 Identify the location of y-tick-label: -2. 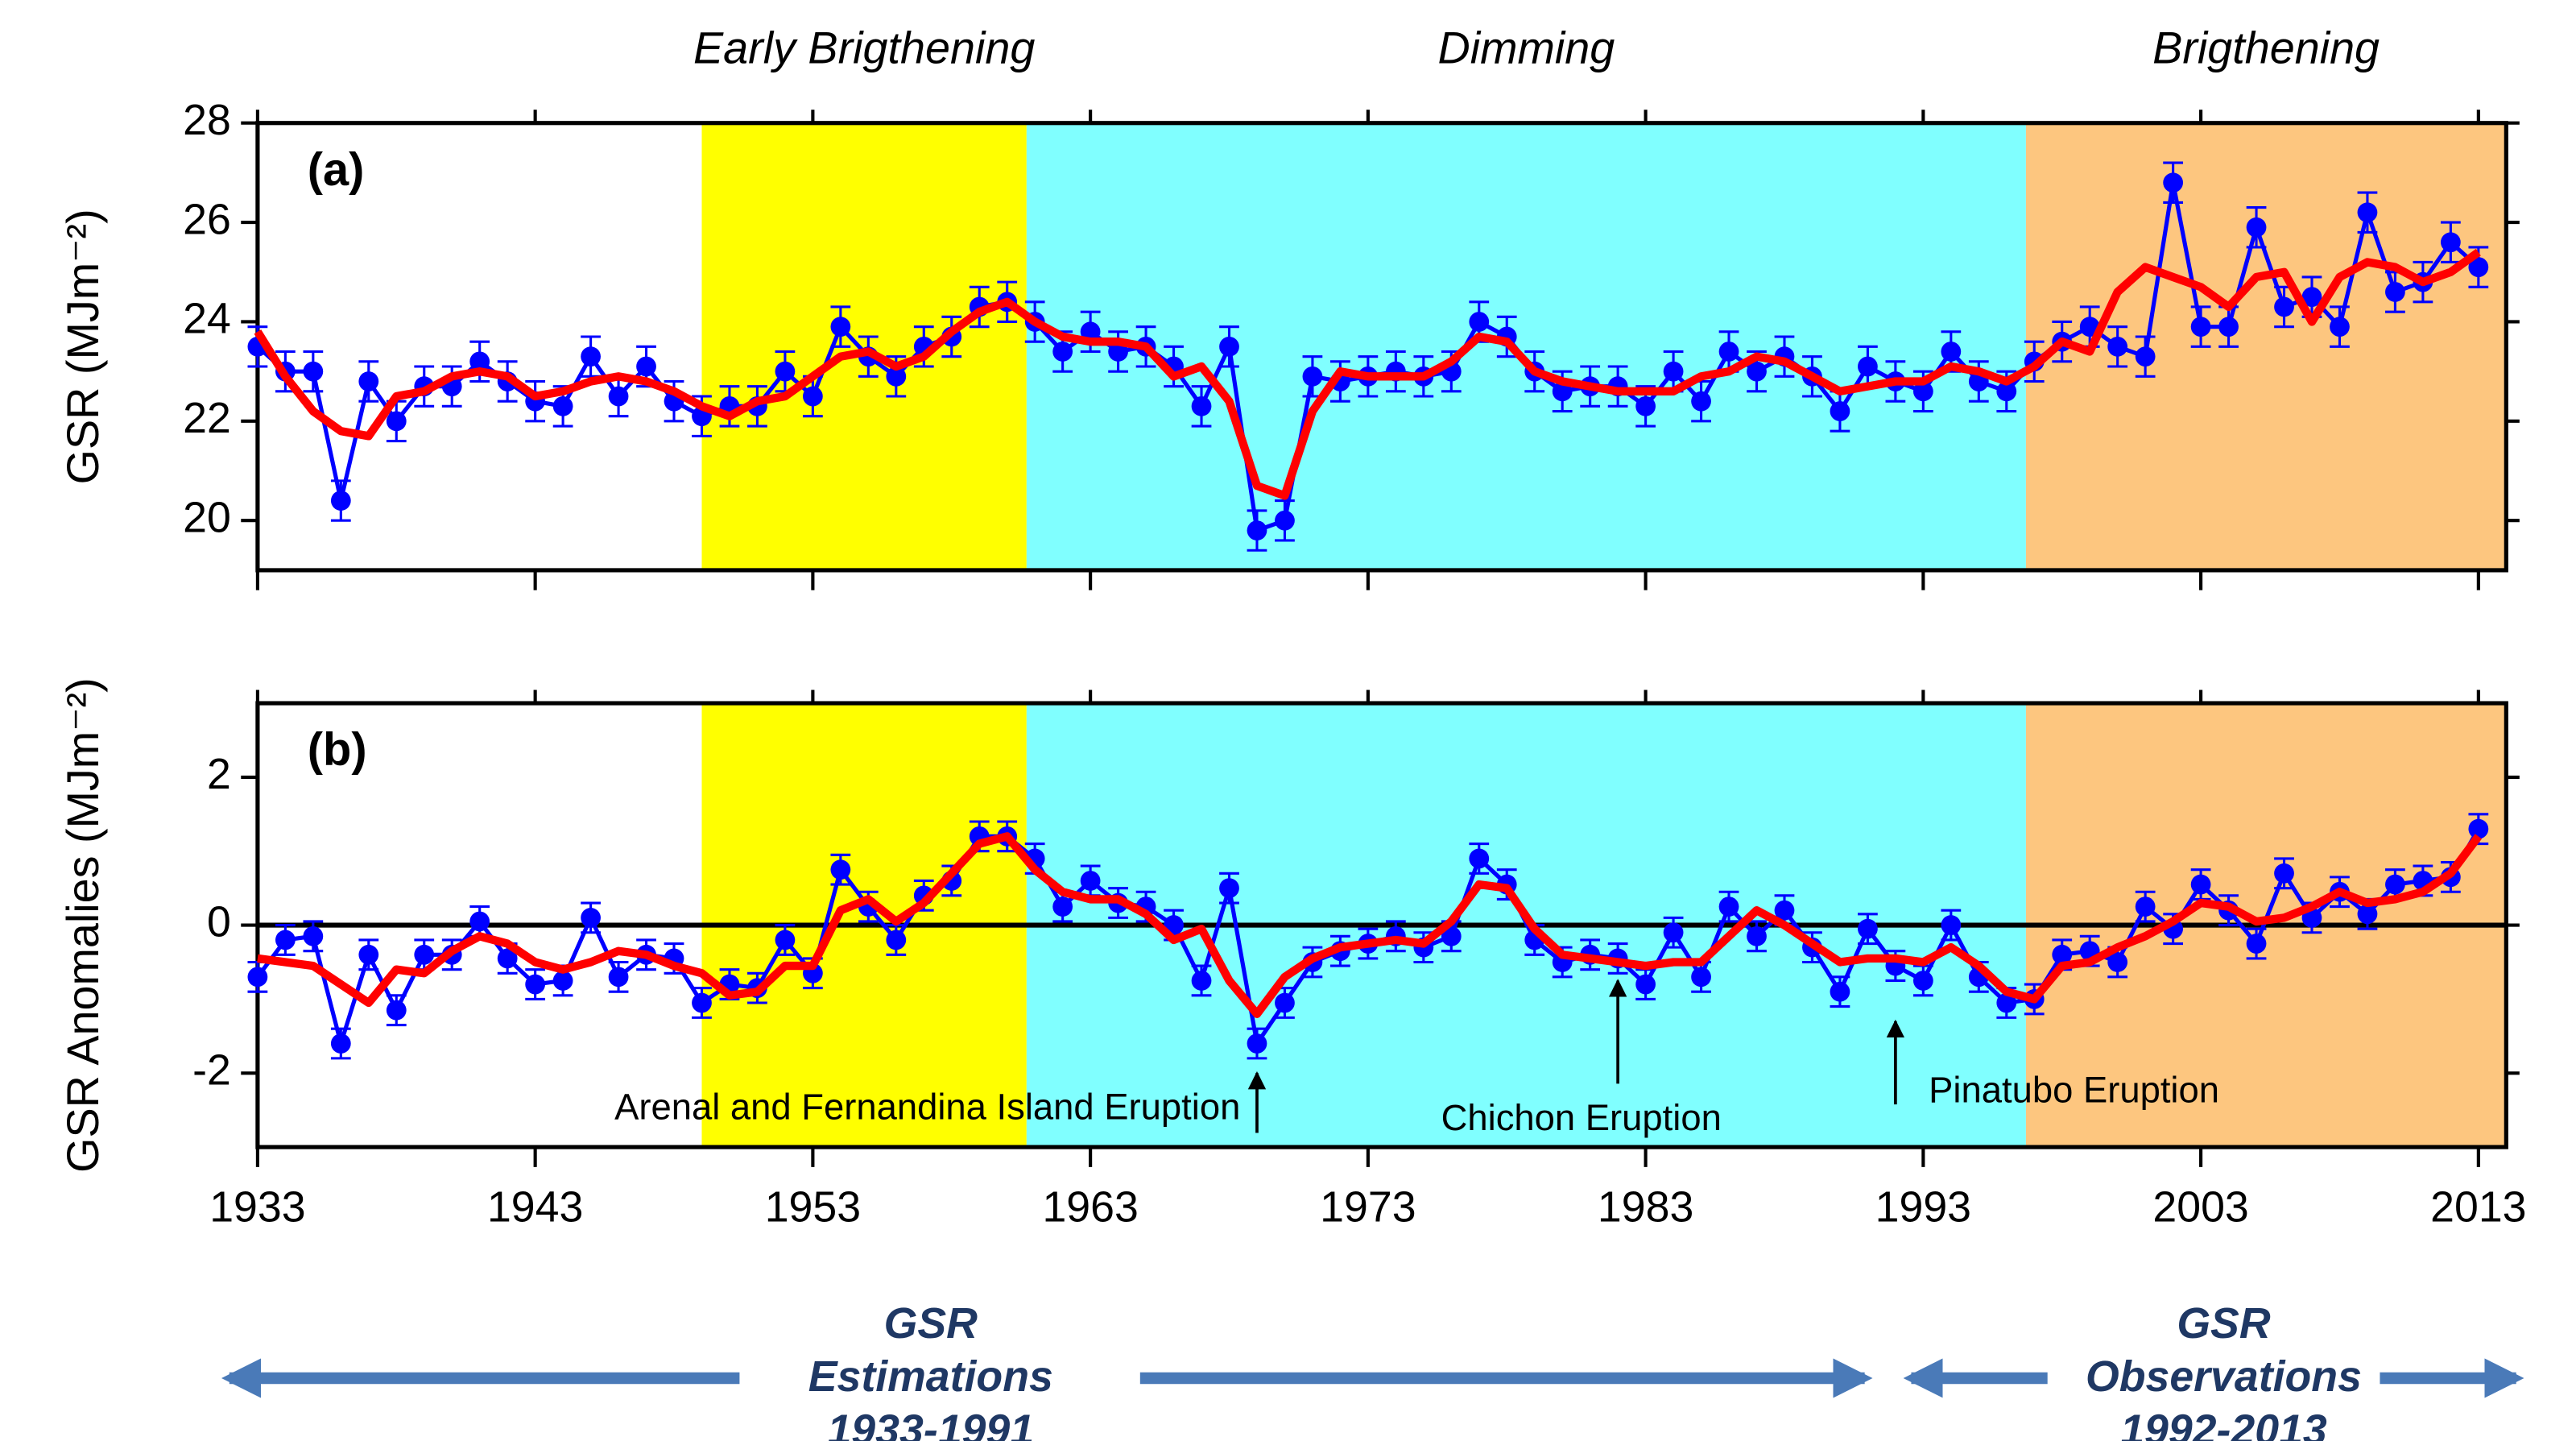
(212, 1070).